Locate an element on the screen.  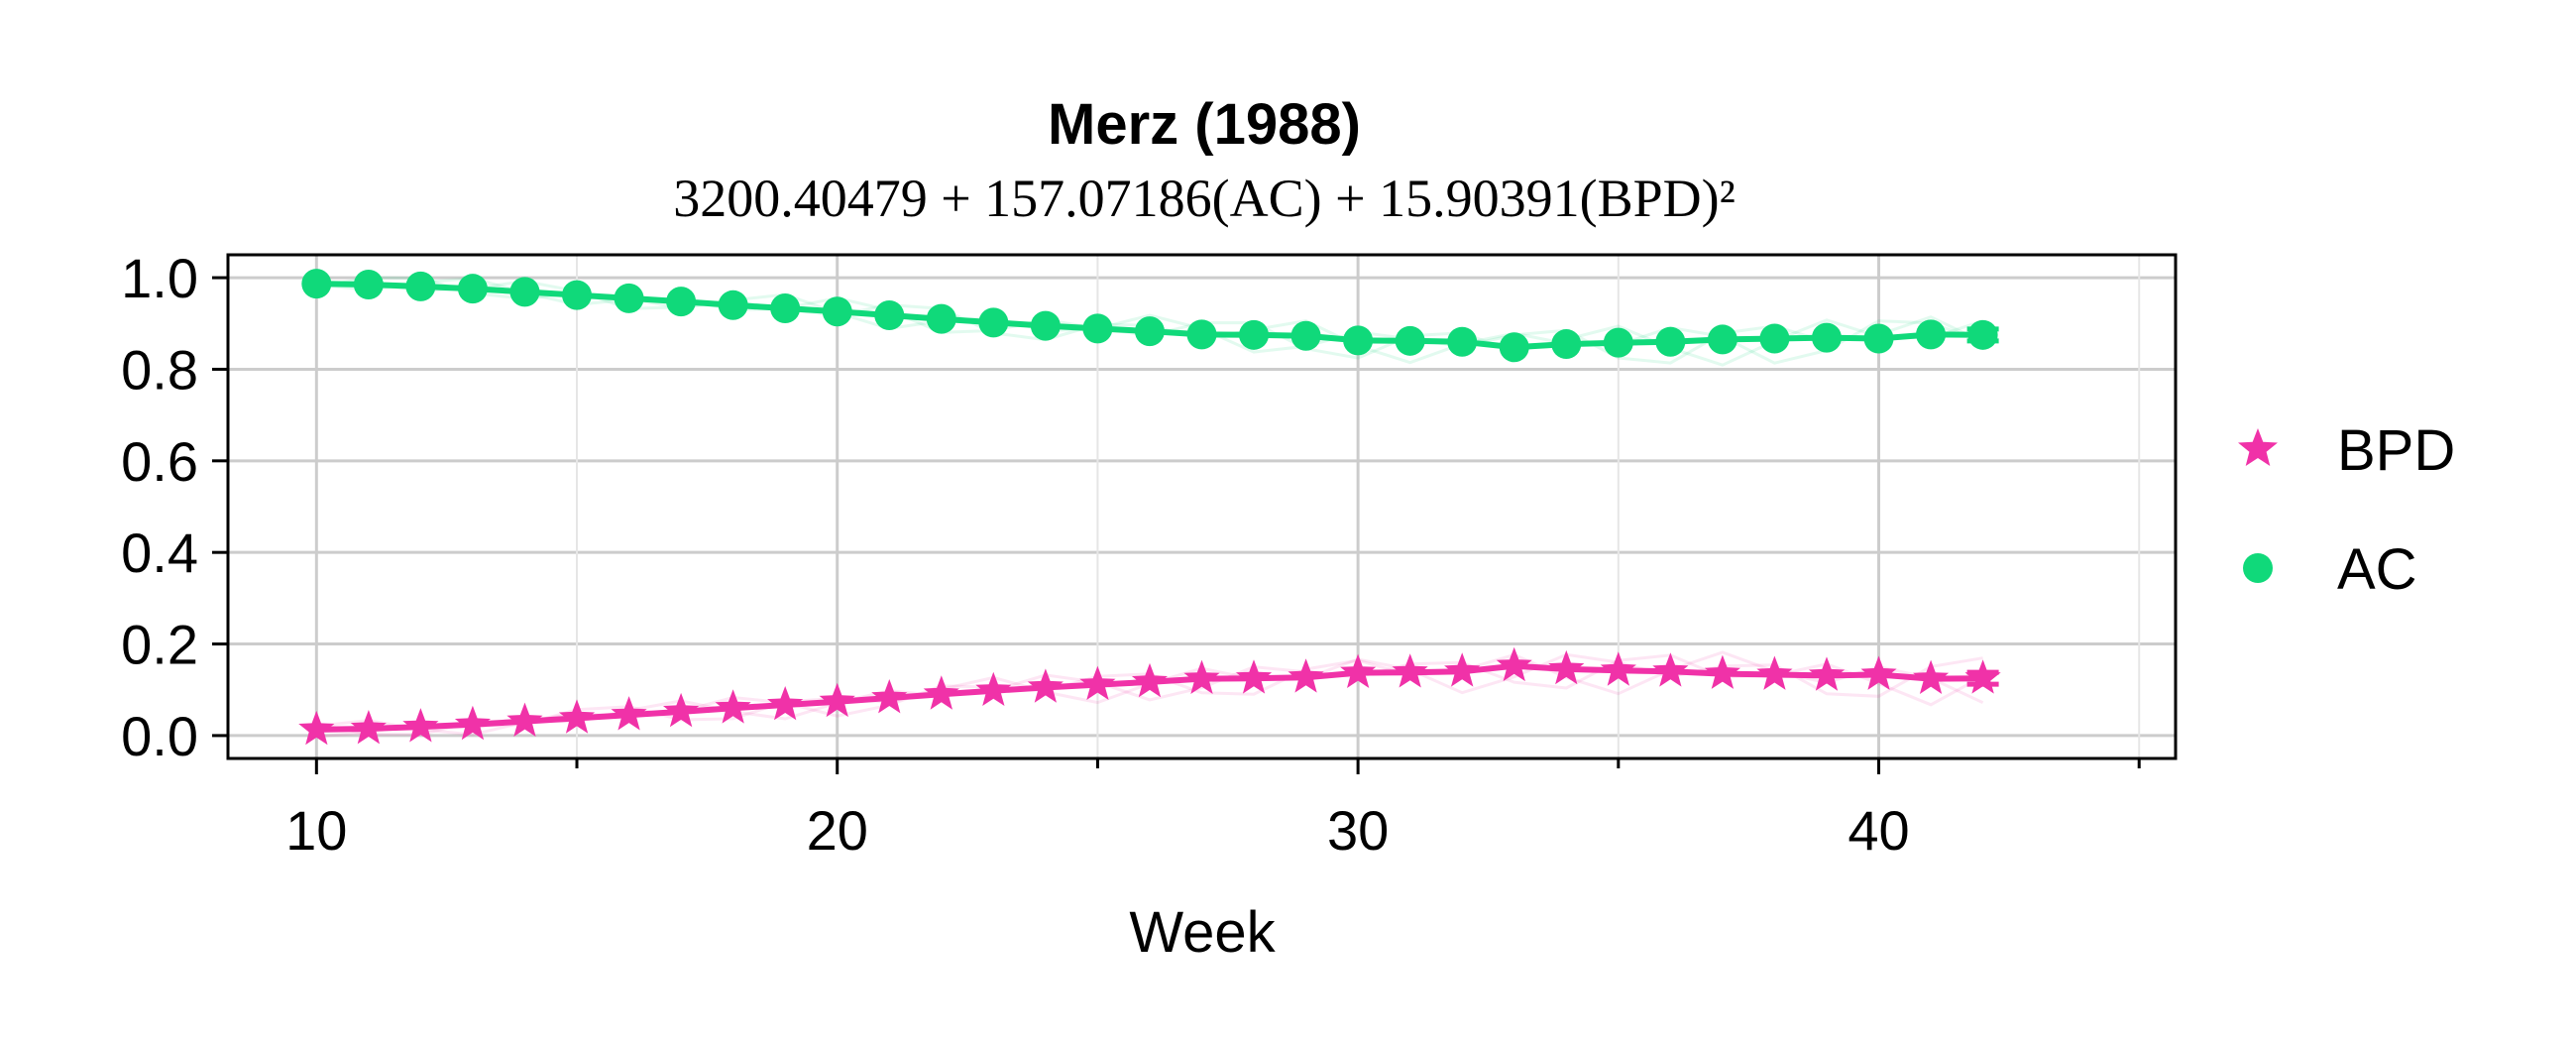
legend: BPD AC is located at coordinates (2346, 510).